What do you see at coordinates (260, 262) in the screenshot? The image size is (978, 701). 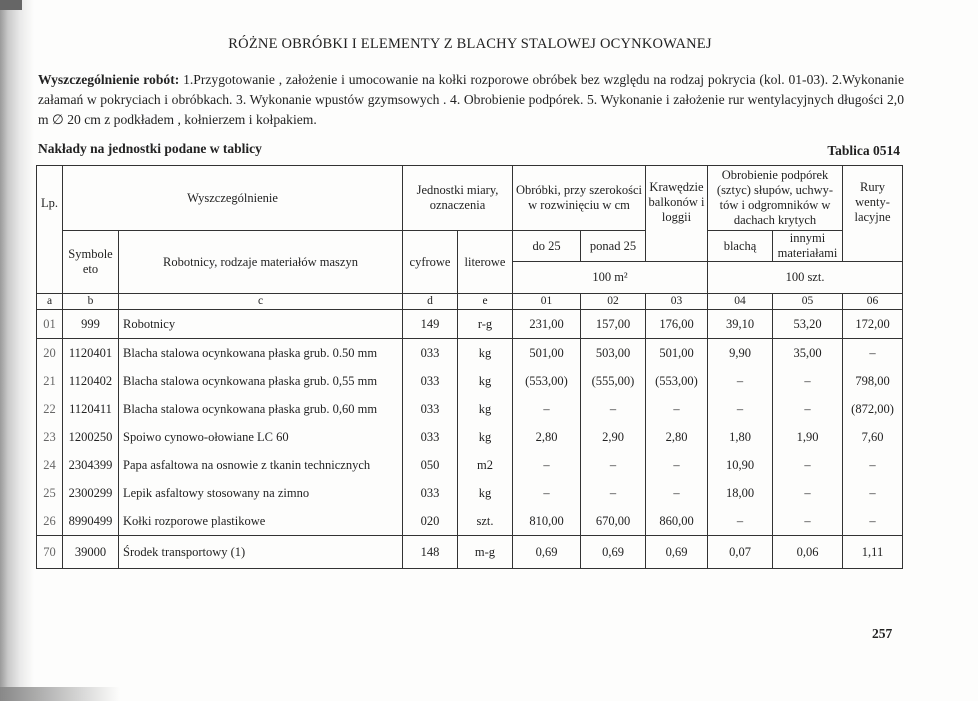 I see `header-robotnicy: Robotnicy, rodzaje materiałów maszyn` at bounding box center [260, 262].